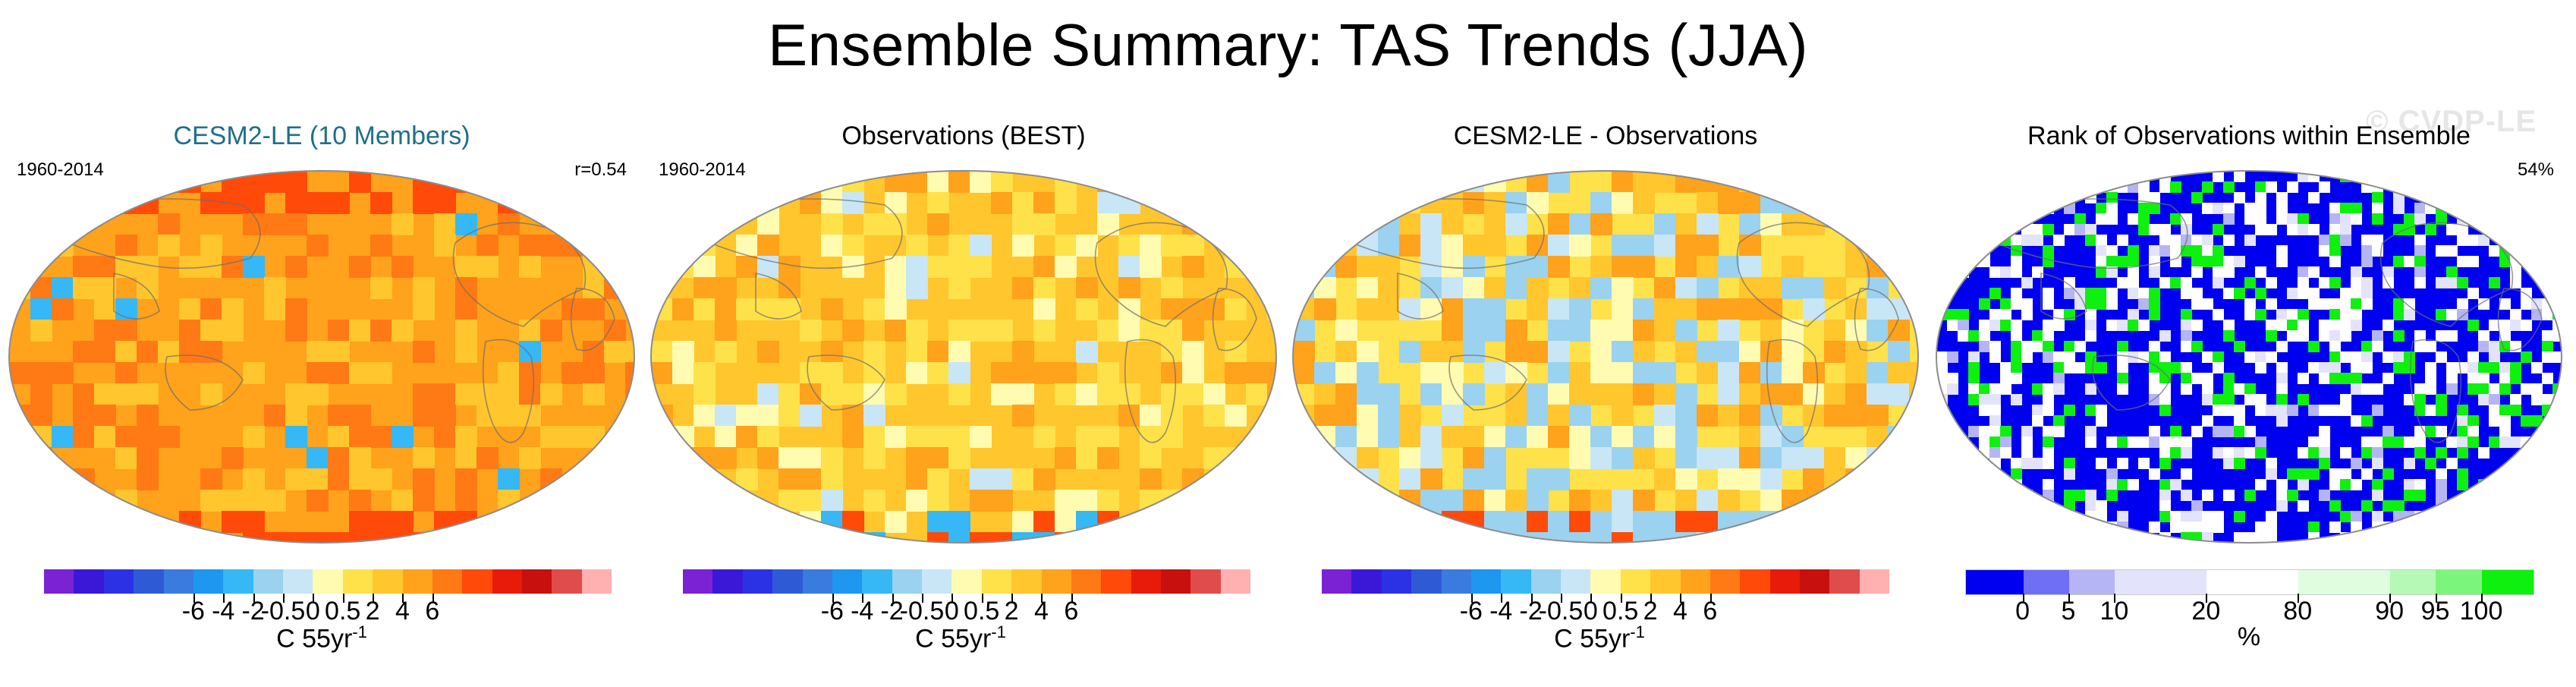 The image size is (2576, 687). What do you see at coordinates (321, 135) in the screenshot?
I see `panel-title: CESM2-LE (10 Members)` at bounding box center [321, 135].